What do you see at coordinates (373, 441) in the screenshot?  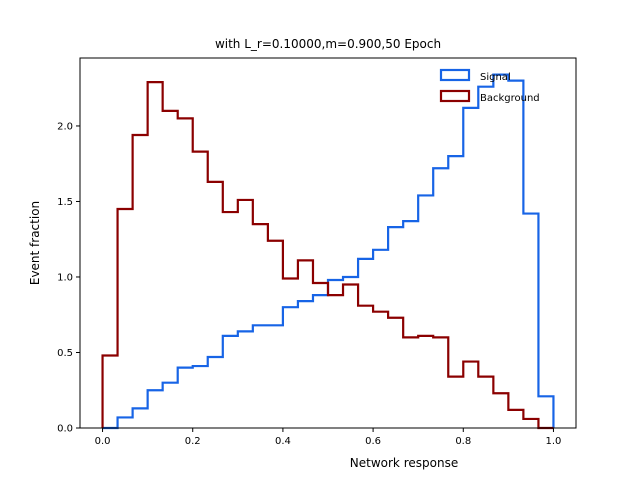 I see `x-tick-label: 0.6` at bounding box center [373, 441].